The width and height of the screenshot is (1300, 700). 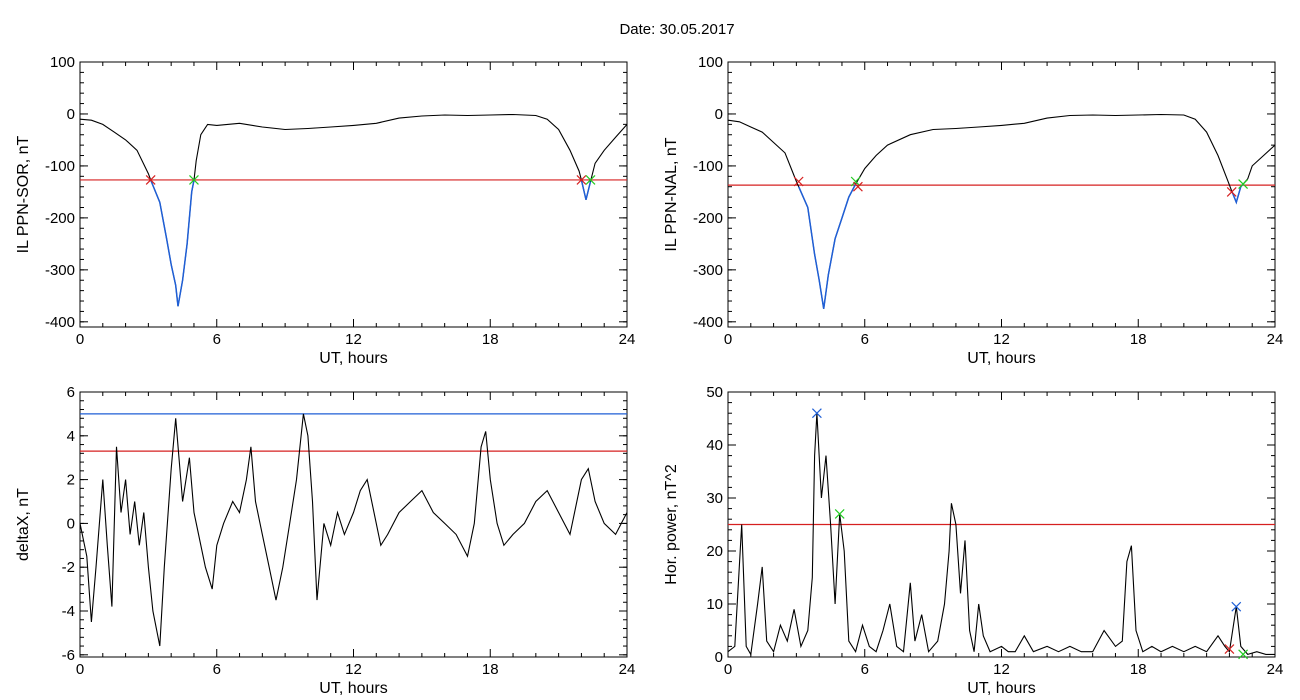 I want to click on y-tick-label: 10, so click(x=714, y=604).